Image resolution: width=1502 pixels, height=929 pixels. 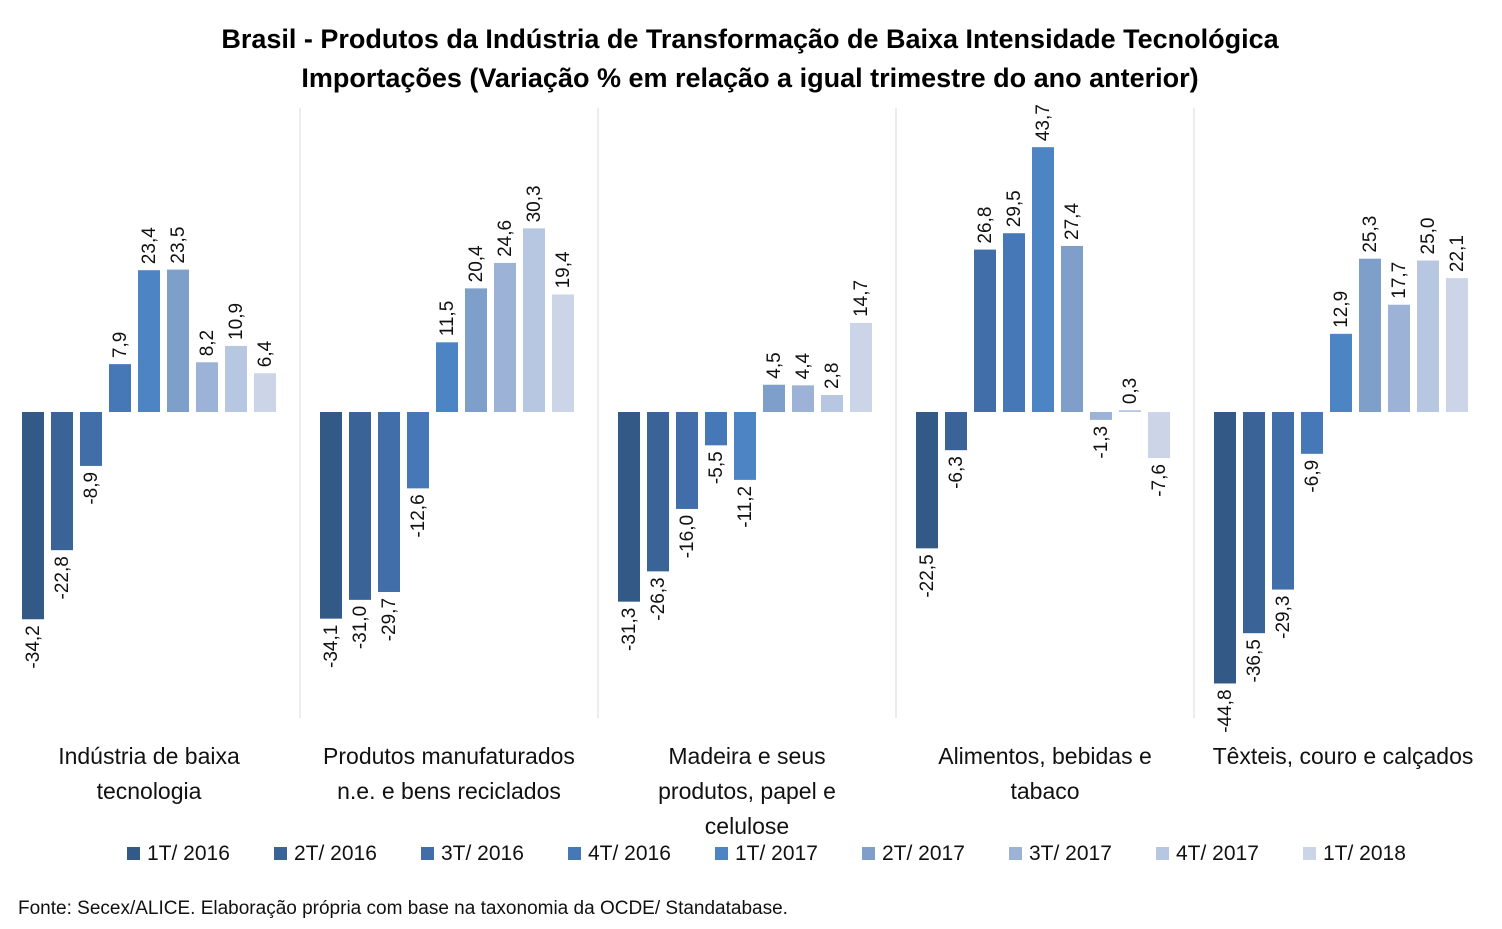 What do you see at coordinates (1343, 756) in the screenshot?
I see `category-label: Têxteis, couro e calçados` at bounding box center [1343, 756].